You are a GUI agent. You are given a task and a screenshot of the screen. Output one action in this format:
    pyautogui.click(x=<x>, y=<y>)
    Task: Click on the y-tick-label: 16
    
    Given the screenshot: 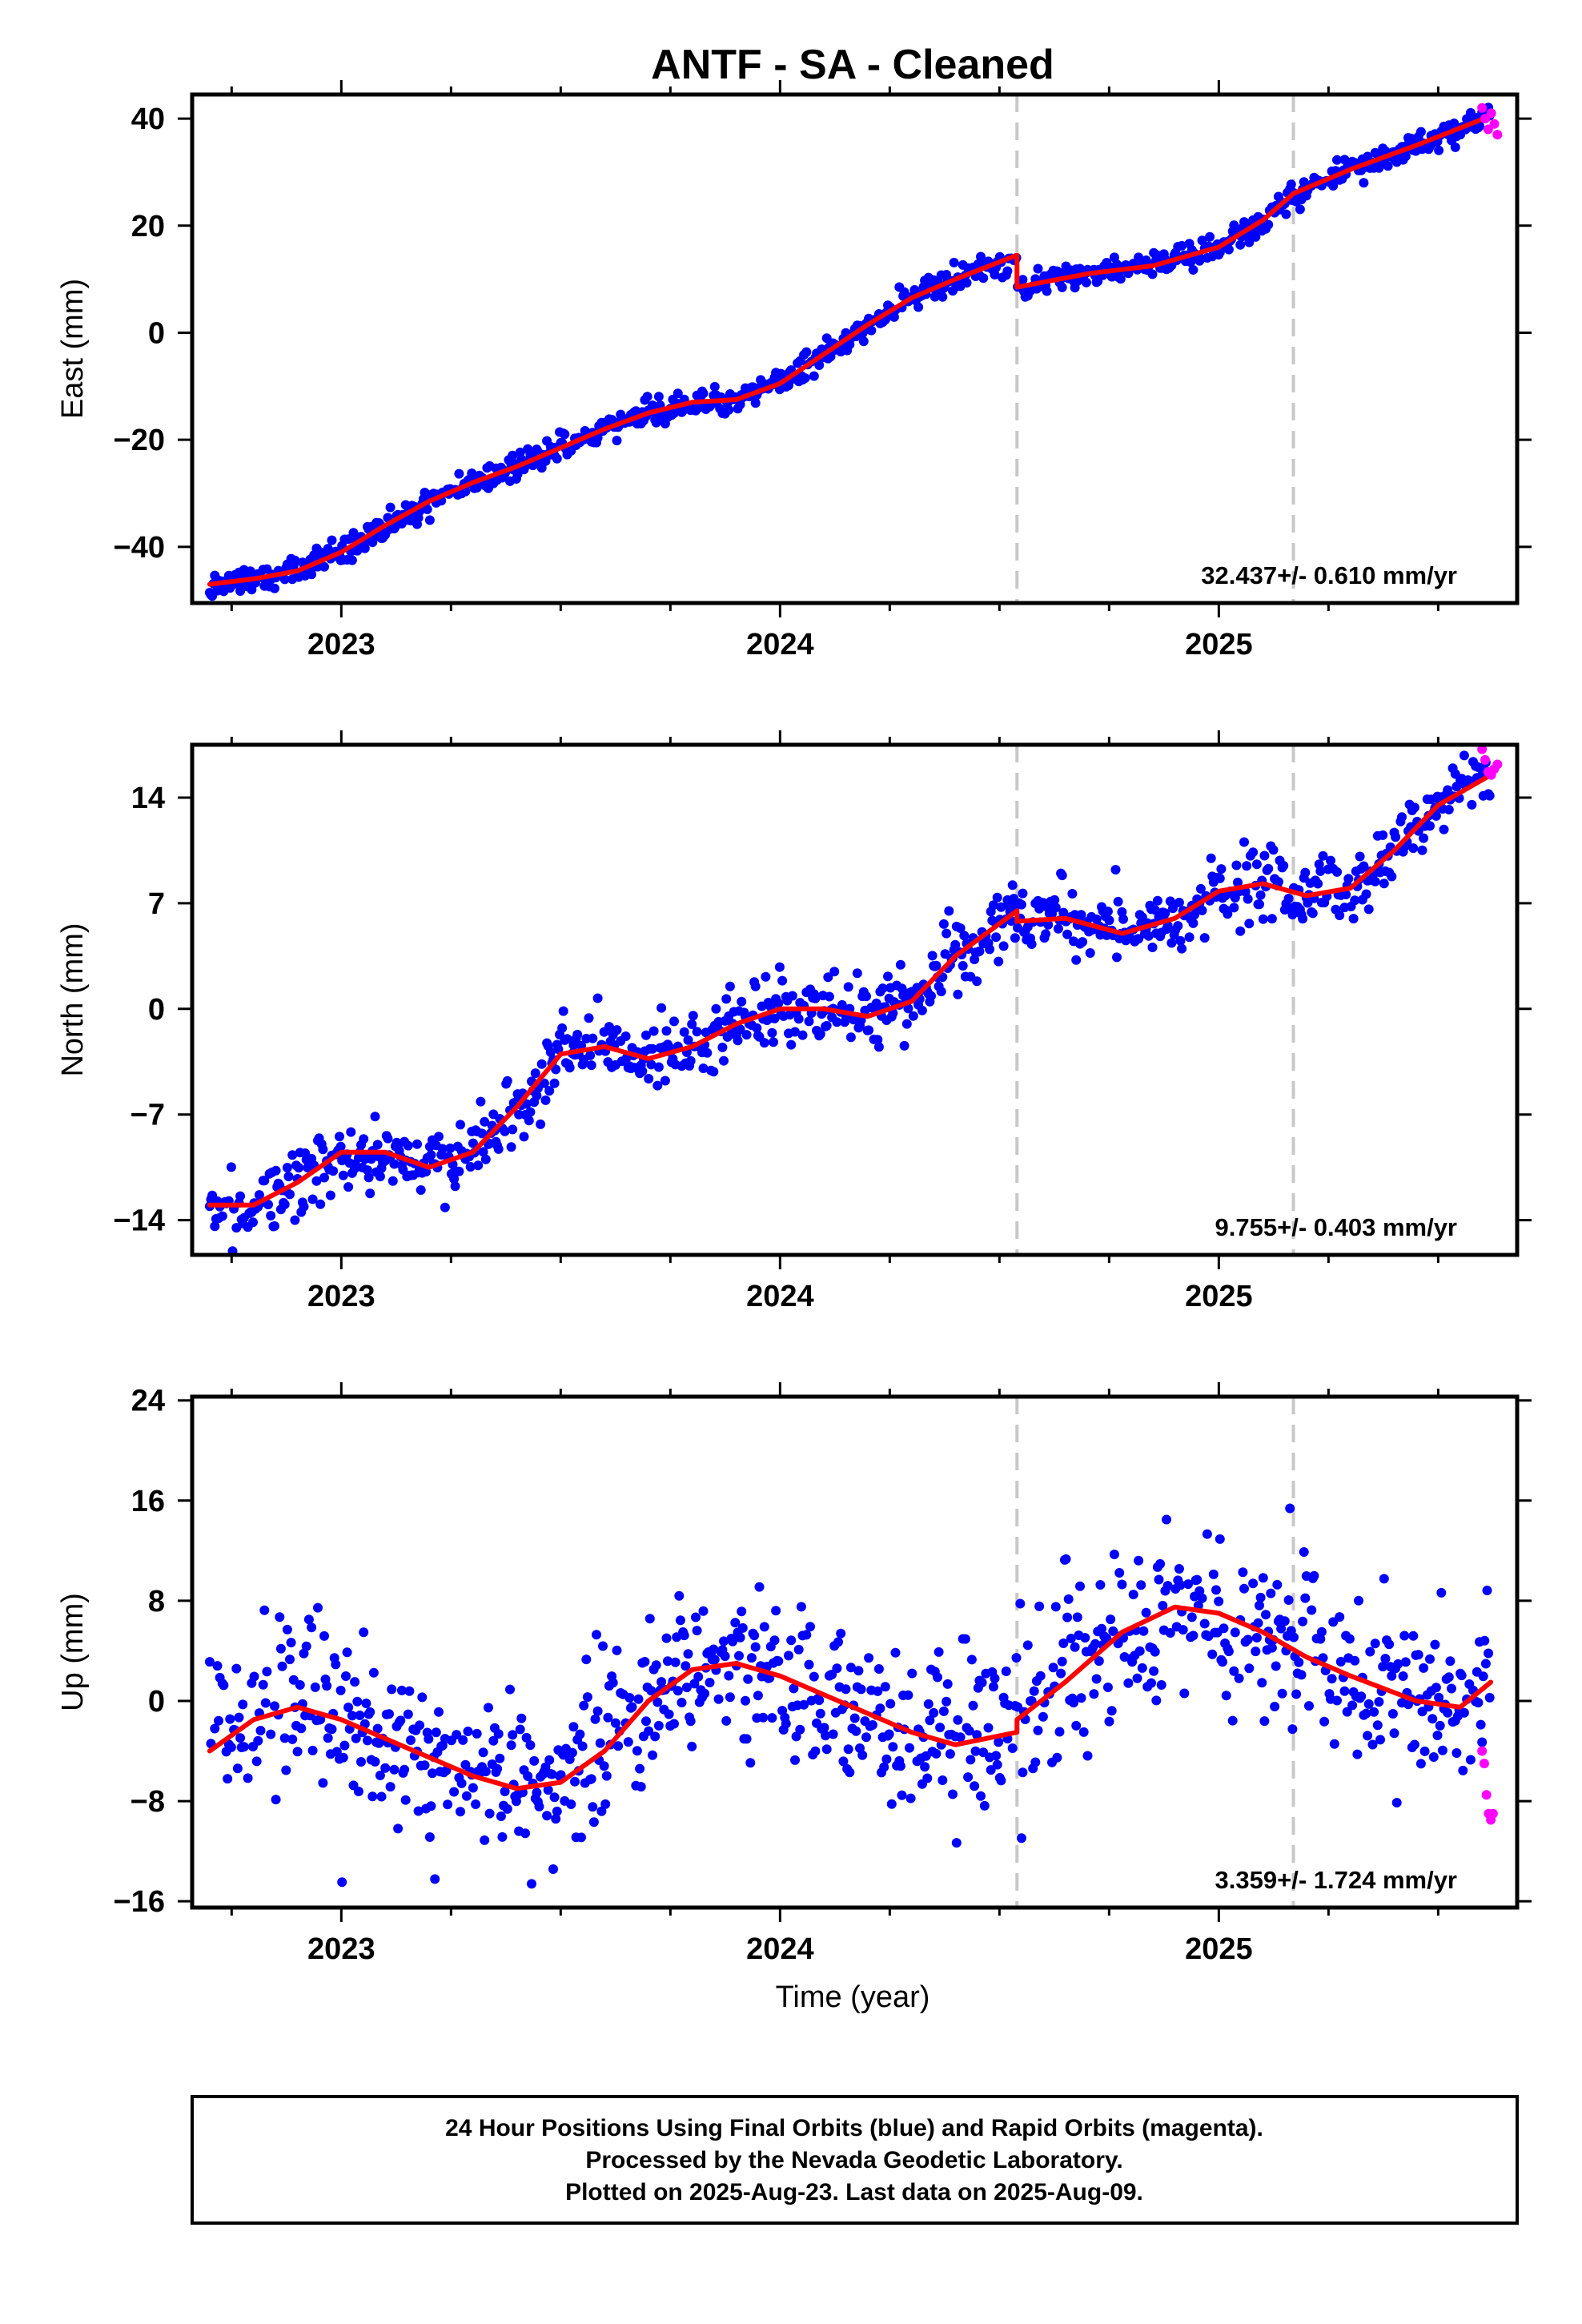 What is the action you would take?
    pyautogui.click(x=148, y=1501)
    